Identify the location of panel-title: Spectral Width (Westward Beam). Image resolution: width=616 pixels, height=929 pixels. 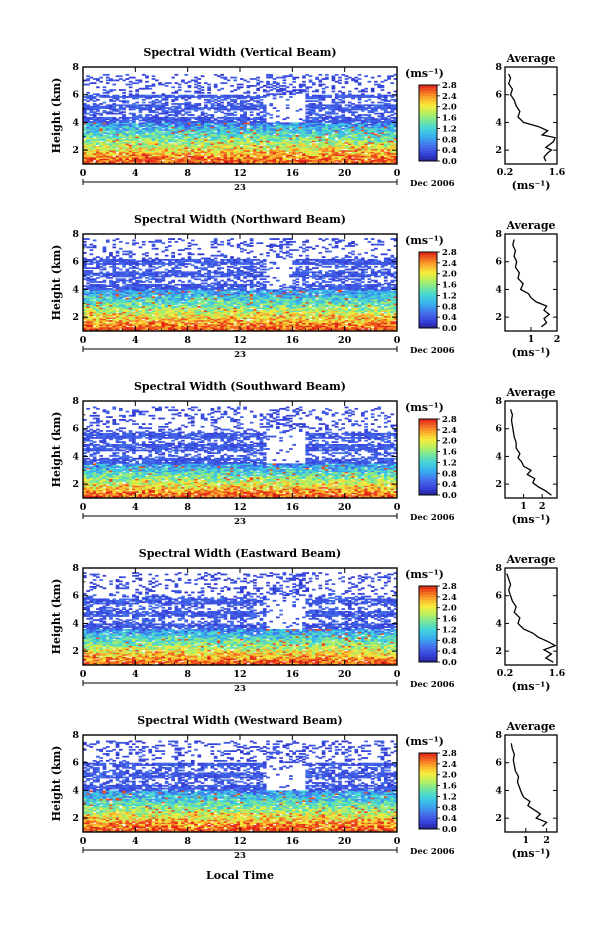
(239, 720).